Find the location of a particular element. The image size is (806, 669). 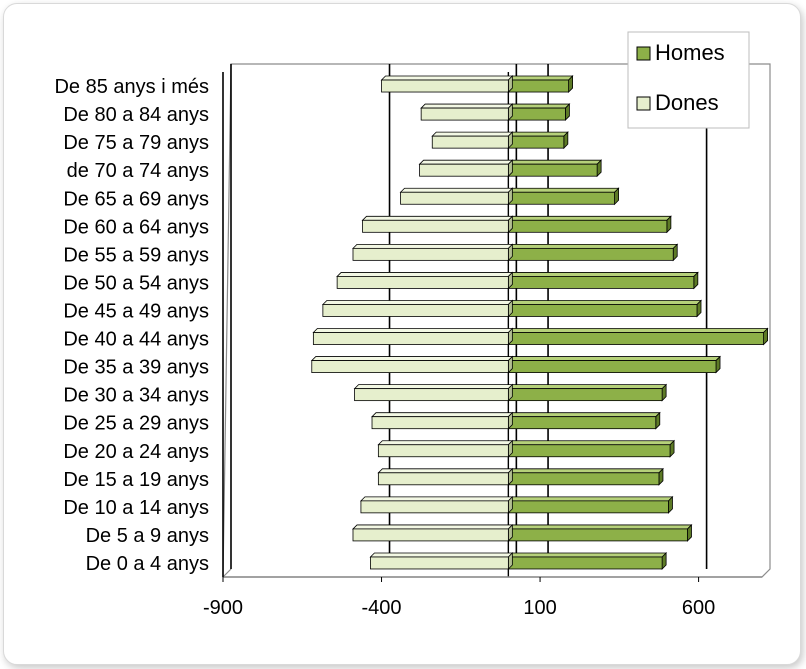

category-label-de-25-a-29-anys: De 25 a 29 anys is located at coordinates (136, 424).